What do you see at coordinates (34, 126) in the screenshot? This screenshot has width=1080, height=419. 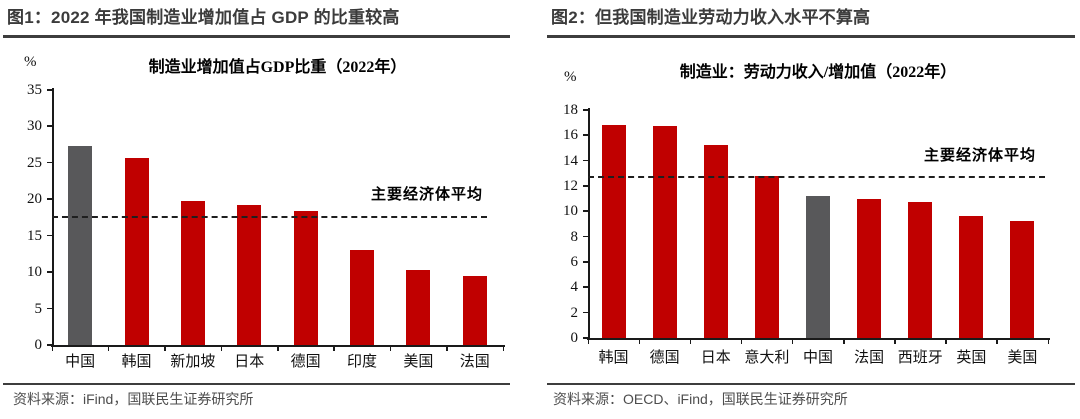 I see `y-axis-tick-label: 30` at bounding box center [34, 126].